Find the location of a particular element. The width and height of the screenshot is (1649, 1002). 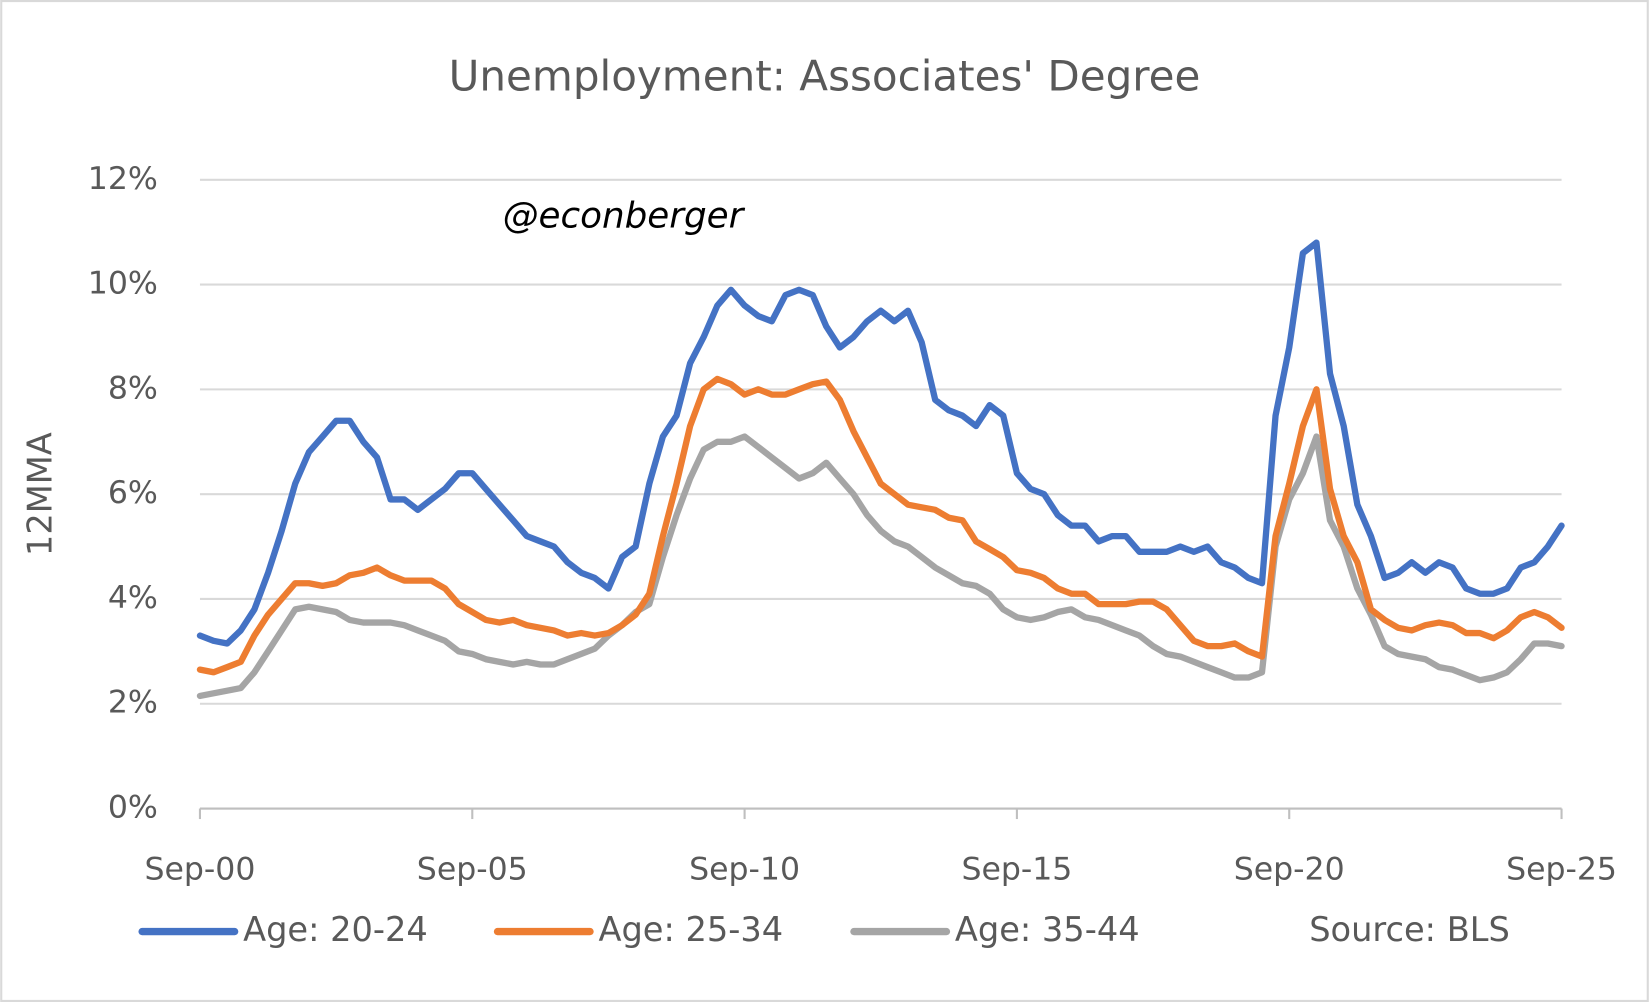

x-tick-label: Sep-10 is located at coordinates (744, 870).